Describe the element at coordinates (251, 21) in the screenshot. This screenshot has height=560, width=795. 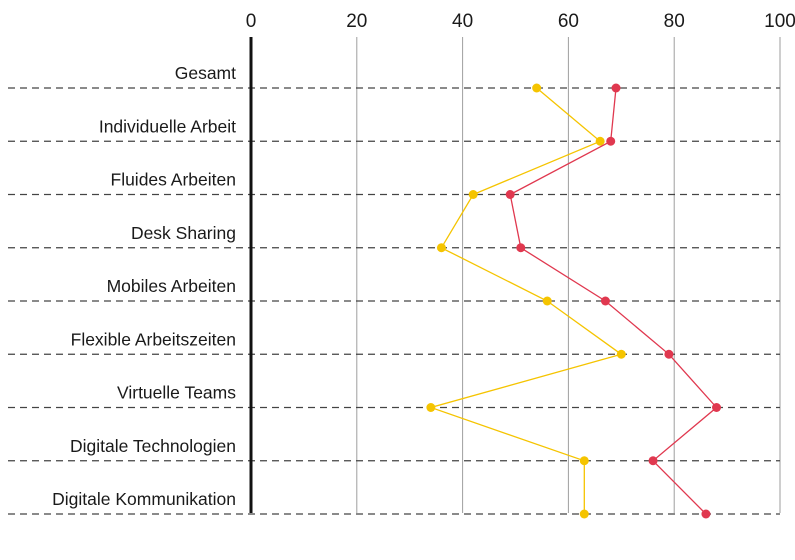
I see `x-tick-label: 0` at that location.